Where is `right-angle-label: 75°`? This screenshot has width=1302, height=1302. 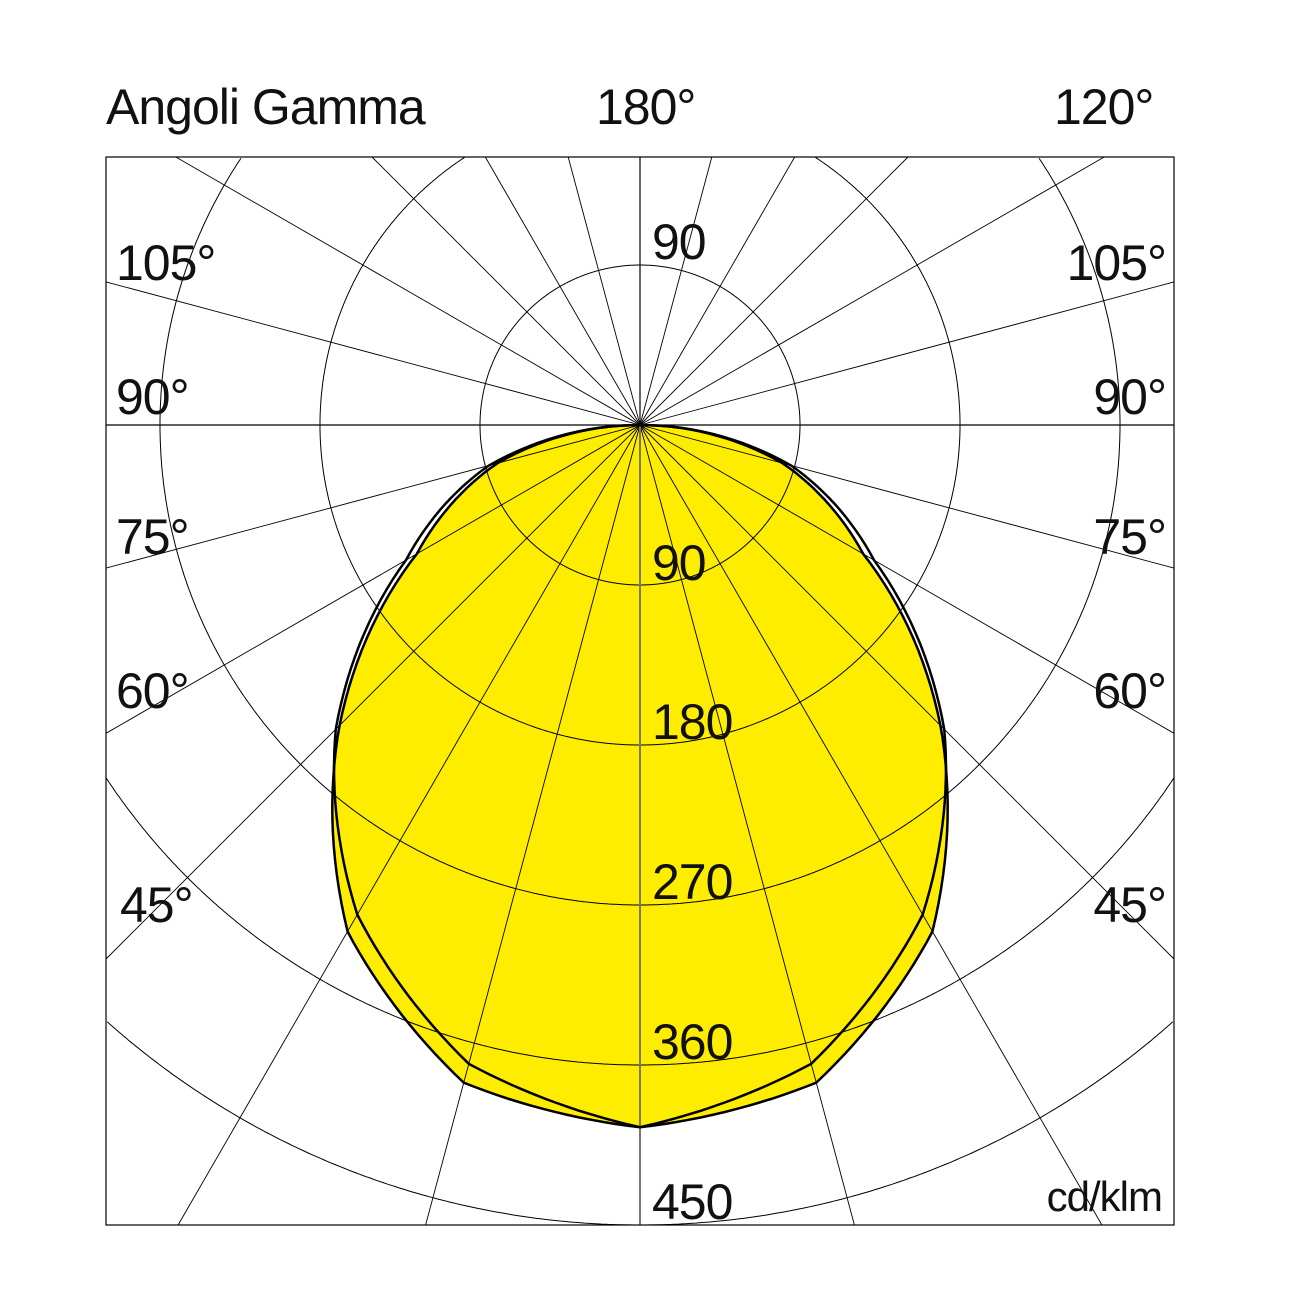 right-angle-label: 75° is located at coordinates (1130, 537).